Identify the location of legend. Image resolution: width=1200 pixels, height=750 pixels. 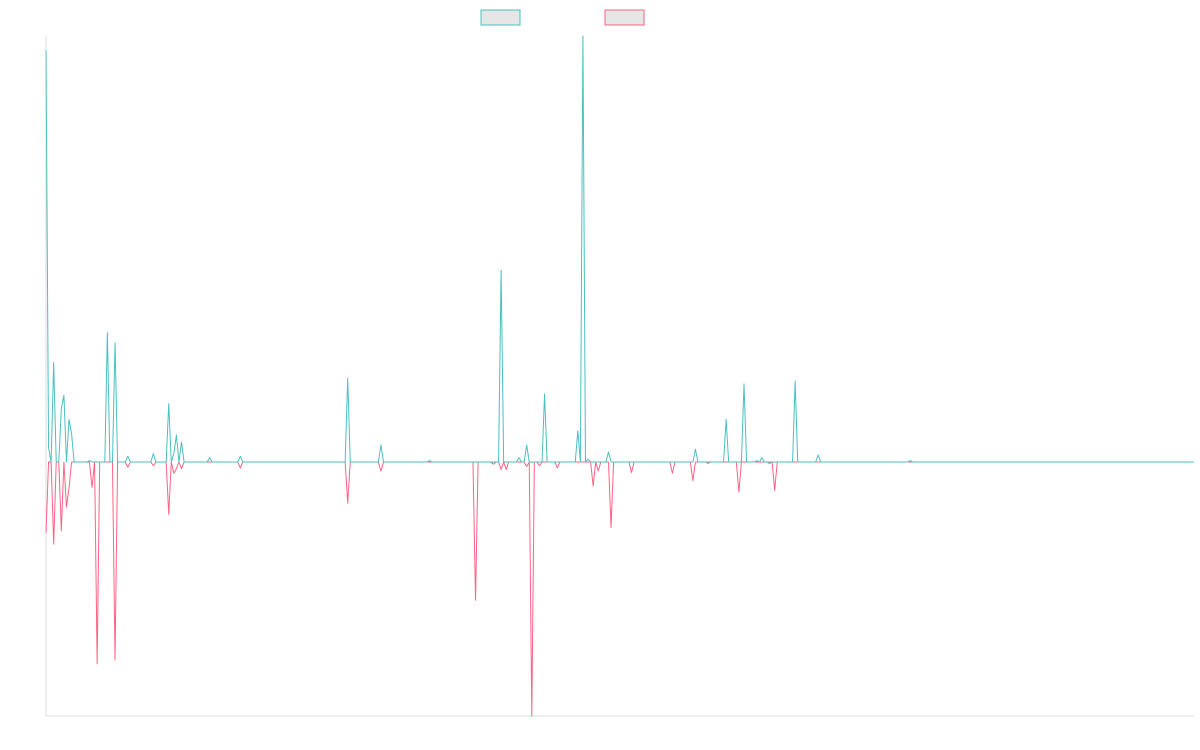
(562, 17).